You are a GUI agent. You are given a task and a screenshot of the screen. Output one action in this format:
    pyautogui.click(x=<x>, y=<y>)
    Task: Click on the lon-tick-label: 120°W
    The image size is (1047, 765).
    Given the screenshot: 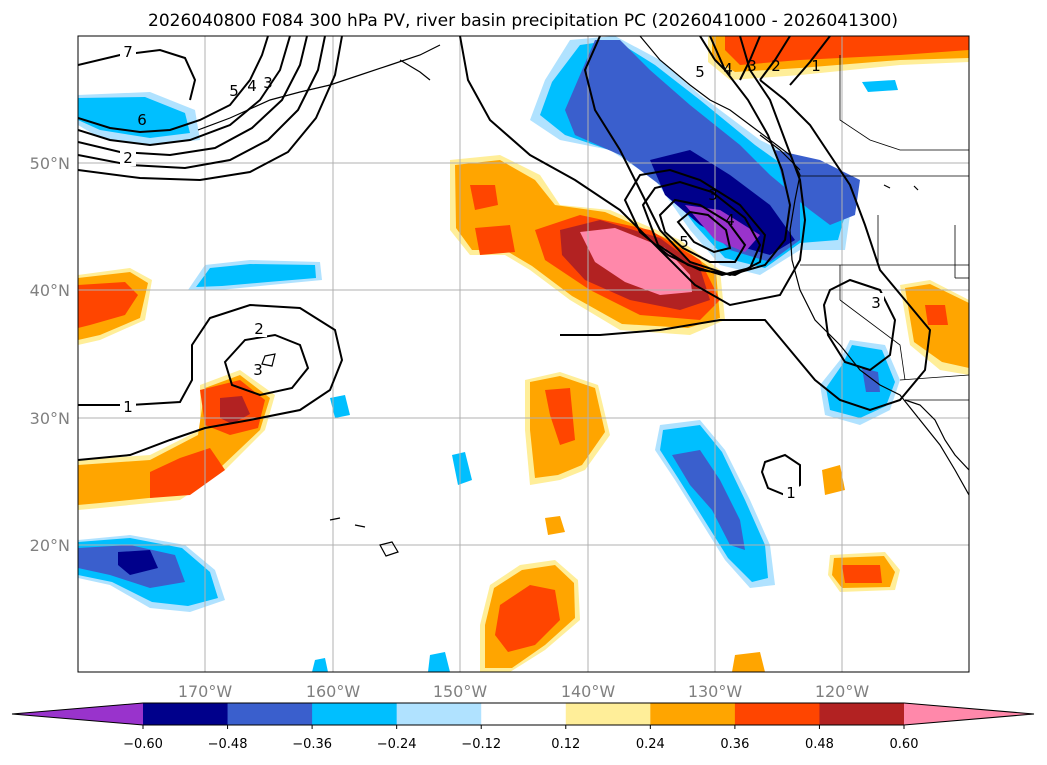 What is the action you would take?
    pyautogui.click(x=842, y=691)
    